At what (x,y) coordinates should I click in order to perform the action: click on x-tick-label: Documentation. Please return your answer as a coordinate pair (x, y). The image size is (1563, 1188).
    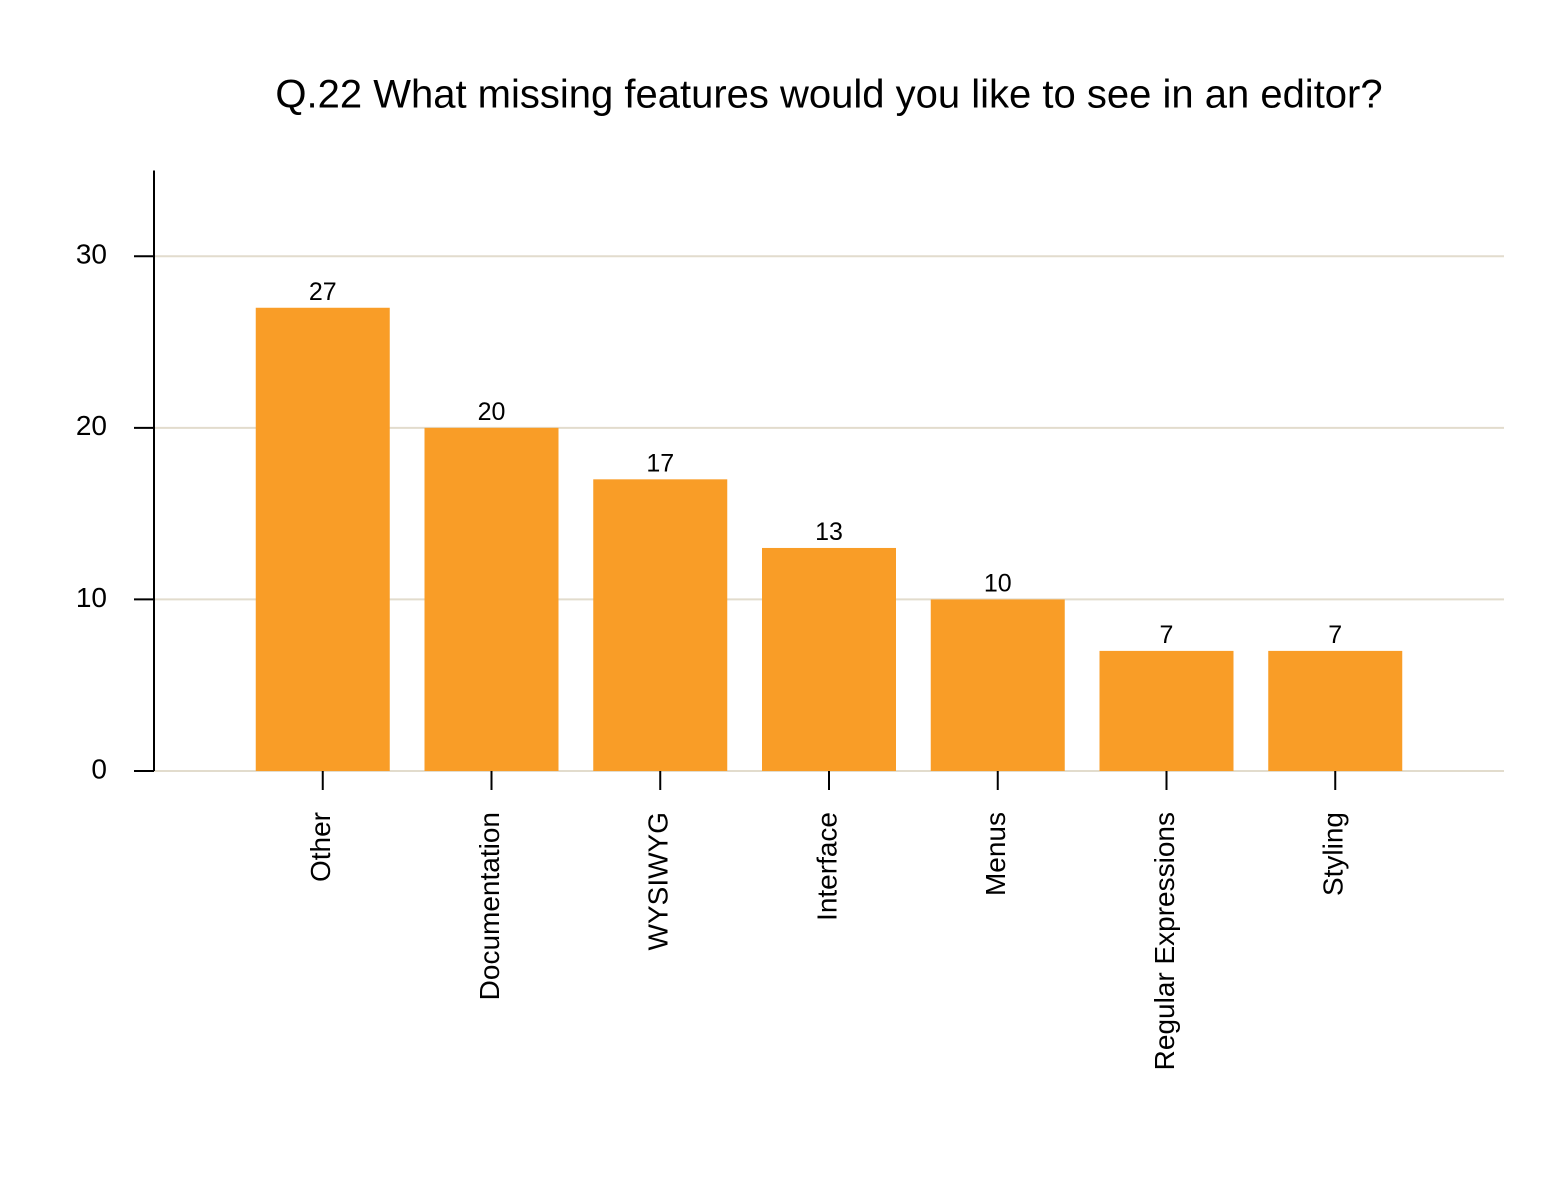
    Looking at the image, I should click on (489, 906).